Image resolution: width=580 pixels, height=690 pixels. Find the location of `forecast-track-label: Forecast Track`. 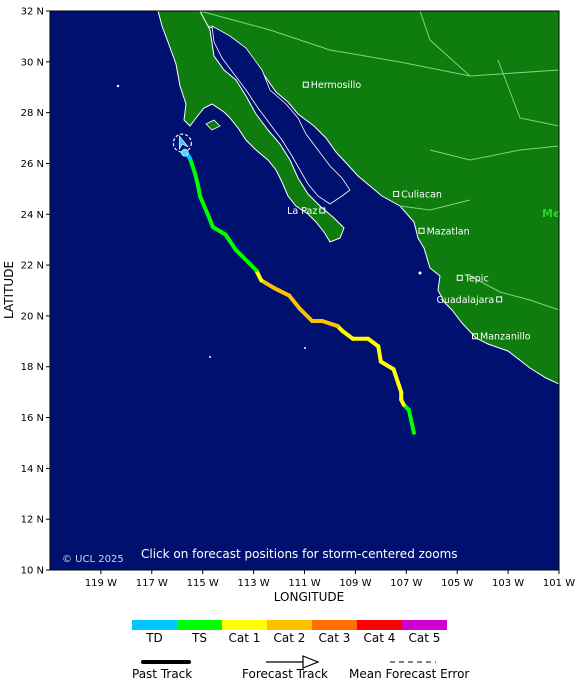

forecast-track-label: Forecast Track is located at coordinates (285, 674).